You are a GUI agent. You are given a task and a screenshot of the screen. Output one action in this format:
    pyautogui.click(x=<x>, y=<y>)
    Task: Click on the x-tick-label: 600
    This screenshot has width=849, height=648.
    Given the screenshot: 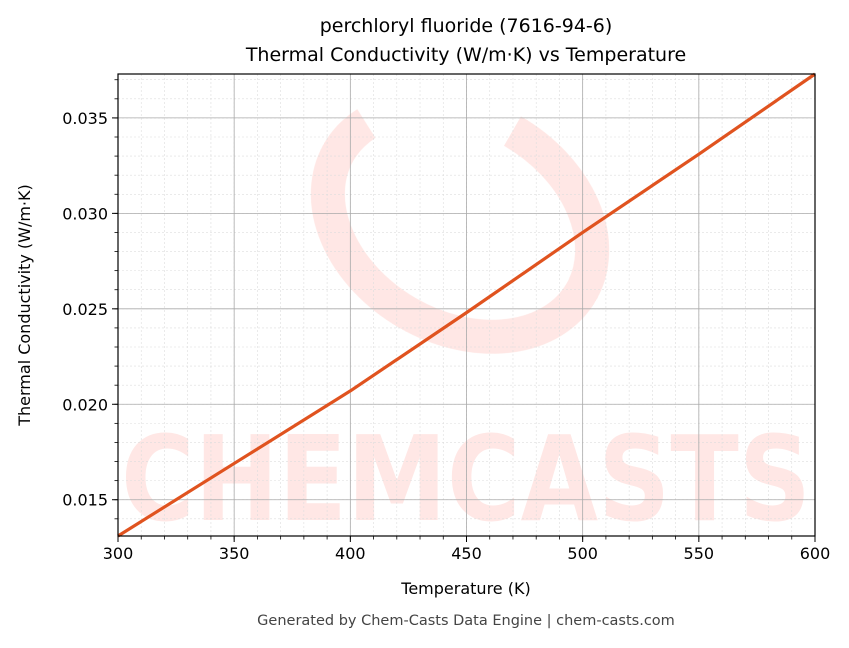 What is the action you would take?
    pyautogui.click(x=815, y=553)
    